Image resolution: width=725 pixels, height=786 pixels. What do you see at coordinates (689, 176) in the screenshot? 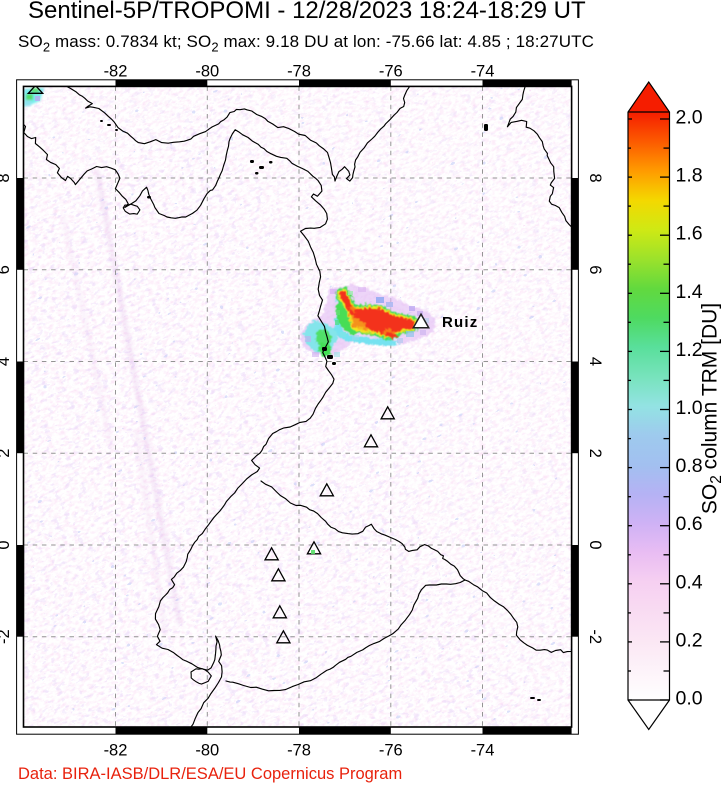
I see `svg-text: 1.8` at bounding box center [689, 176].